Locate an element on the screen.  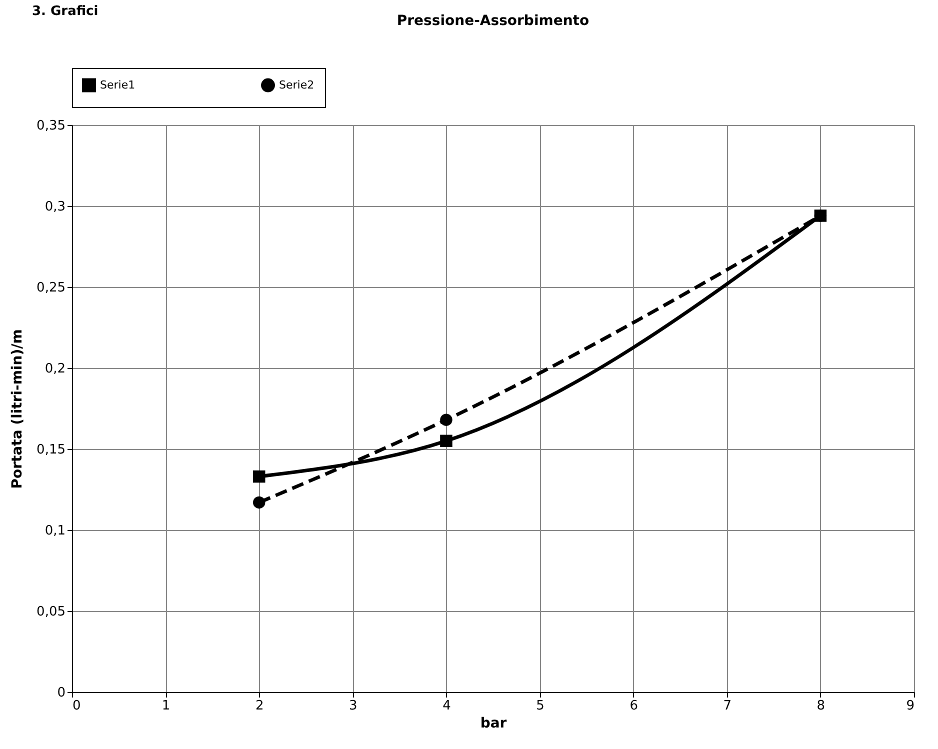
y-tick-label: 0,25 is located at coordinates (51, 288).